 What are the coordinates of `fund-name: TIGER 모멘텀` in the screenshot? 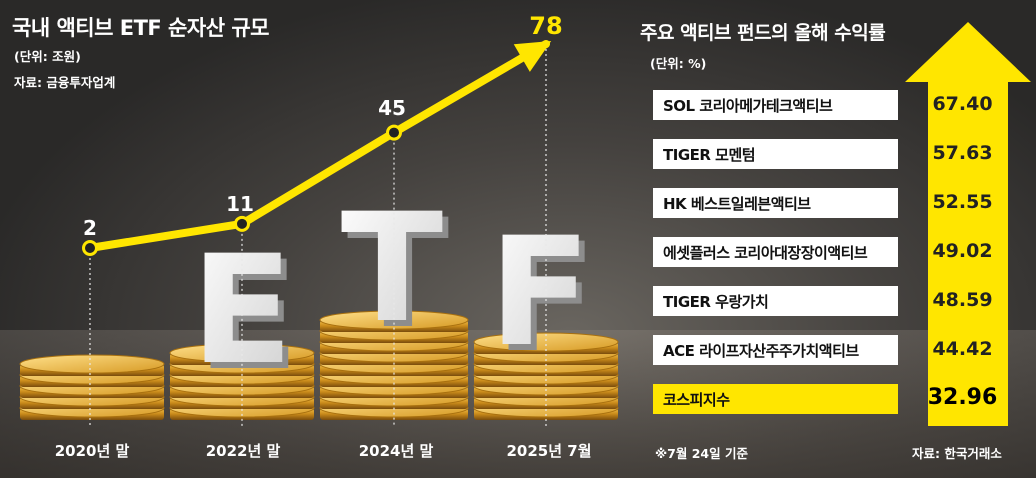 It's located at (709, 155).